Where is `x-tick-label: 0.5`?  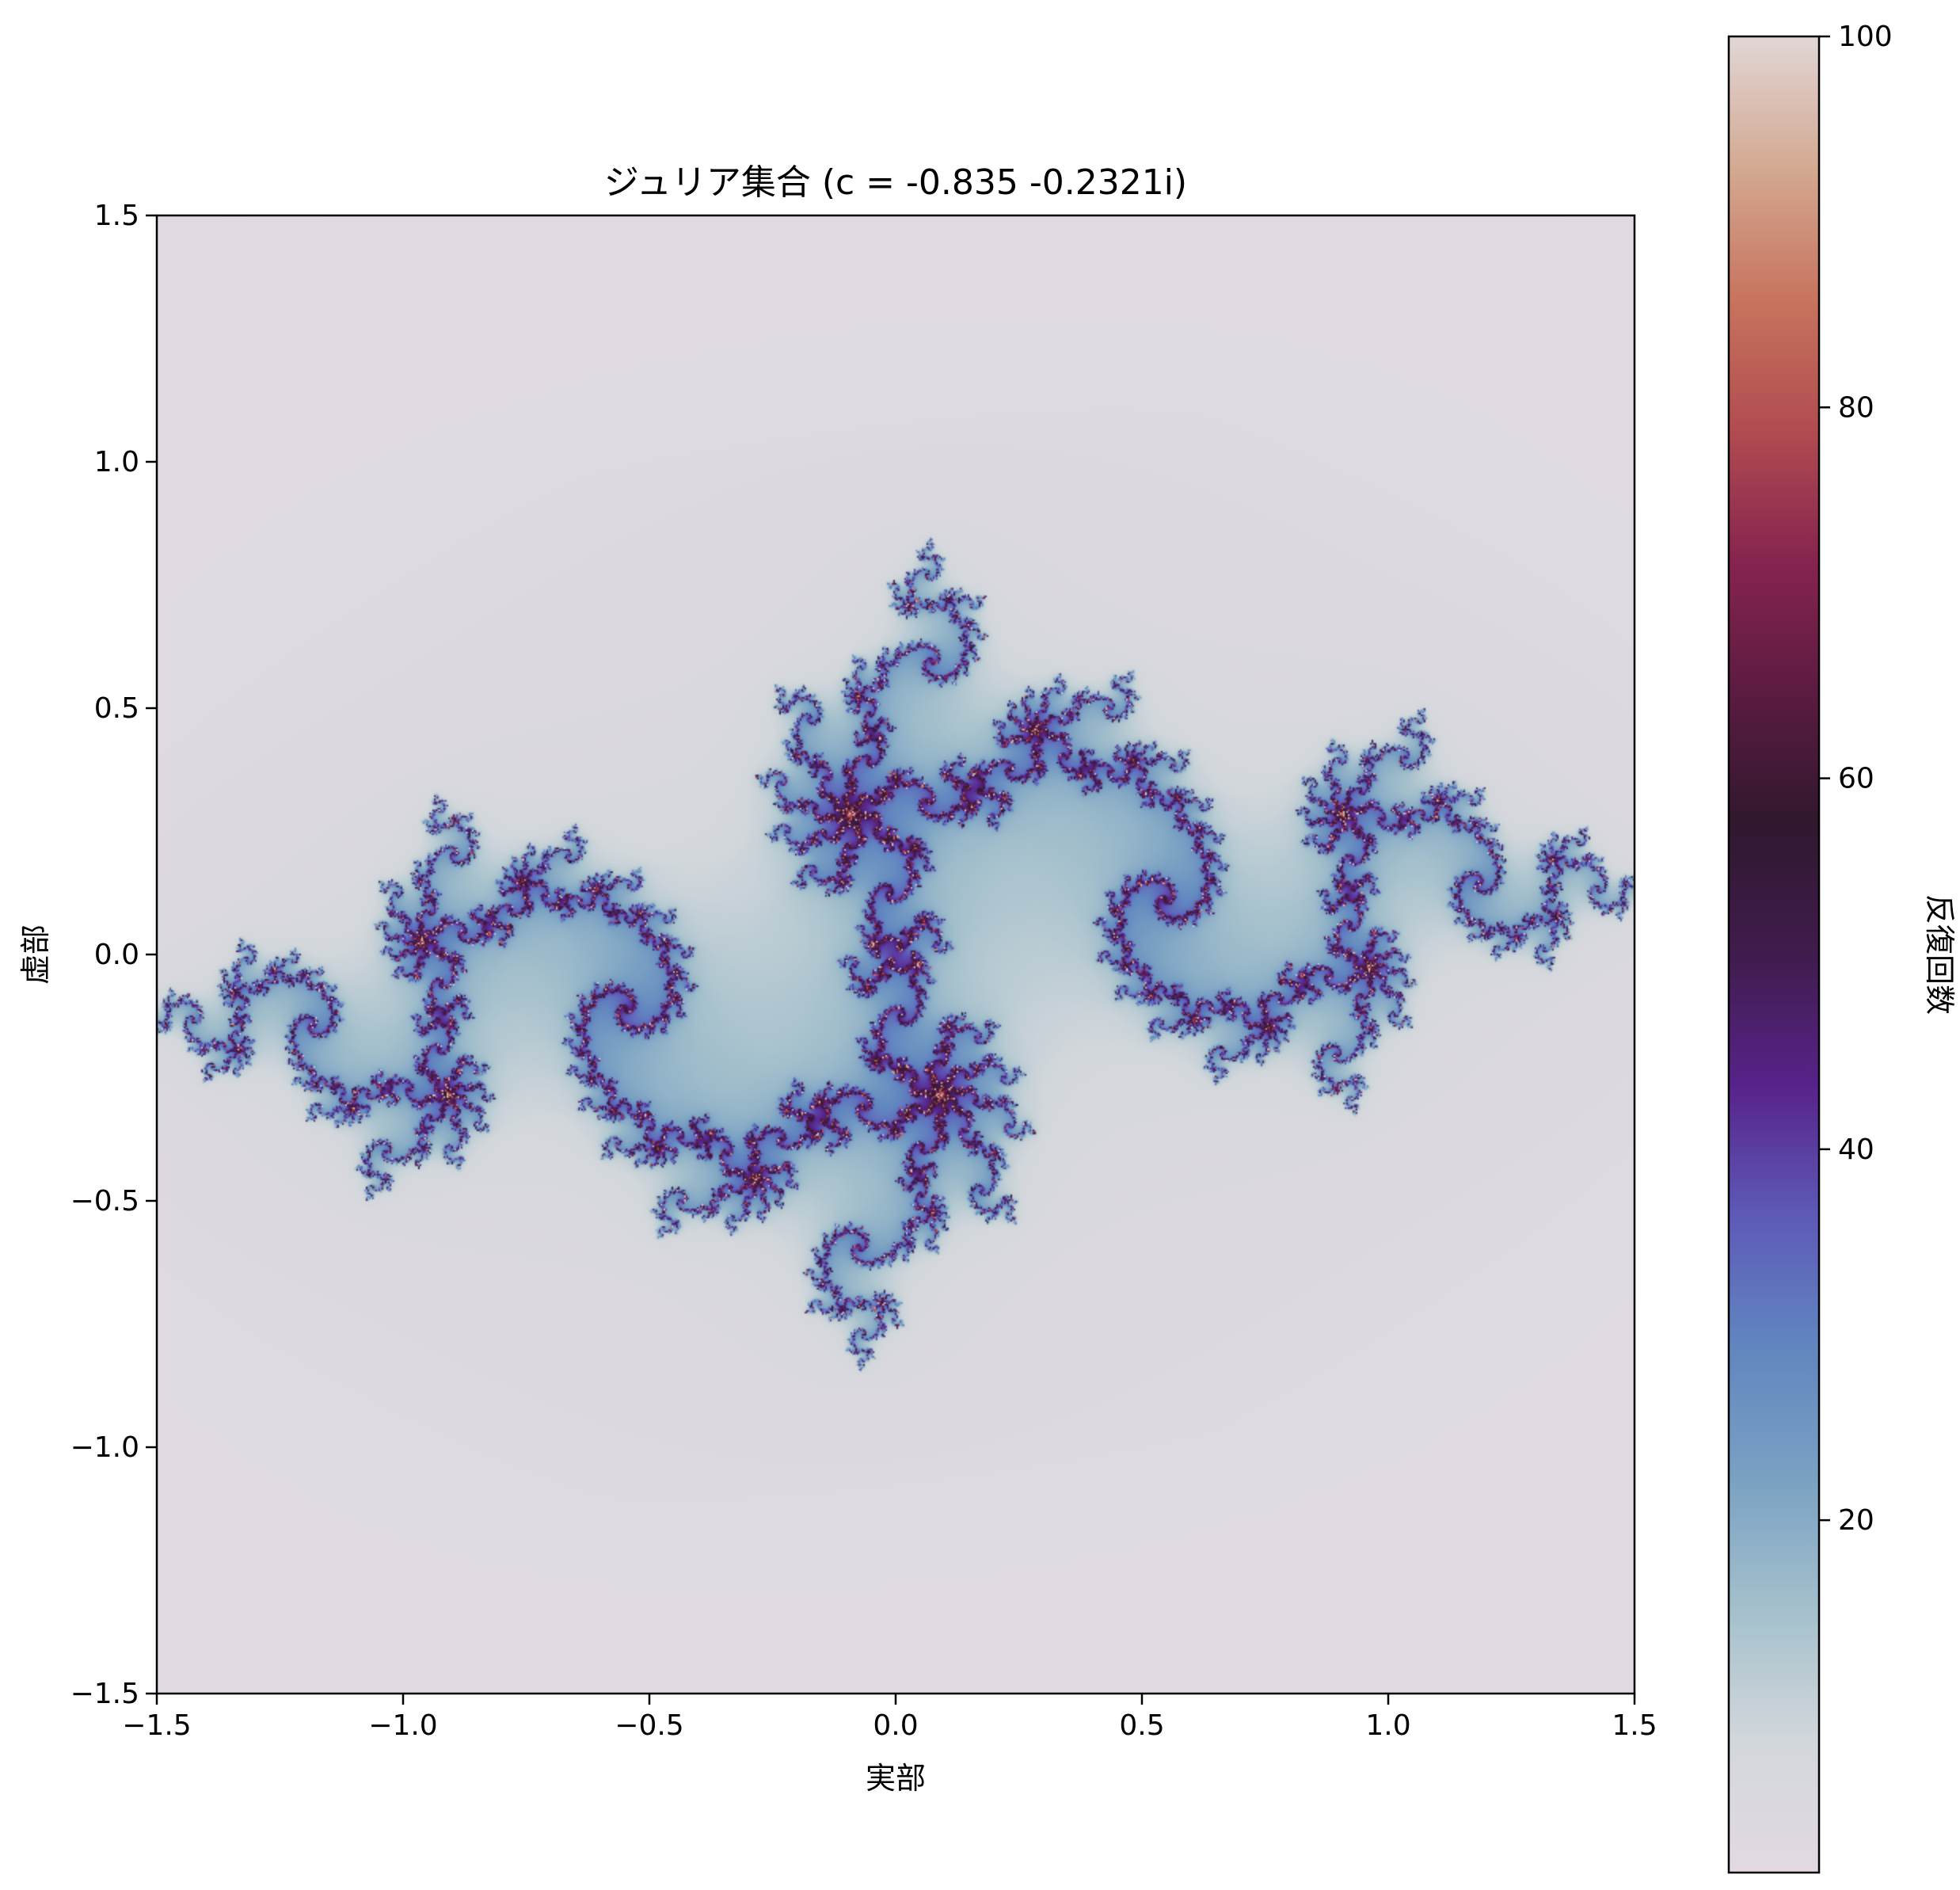 x-tick-label: 0.5 is located at coordinates (1141, 1725).